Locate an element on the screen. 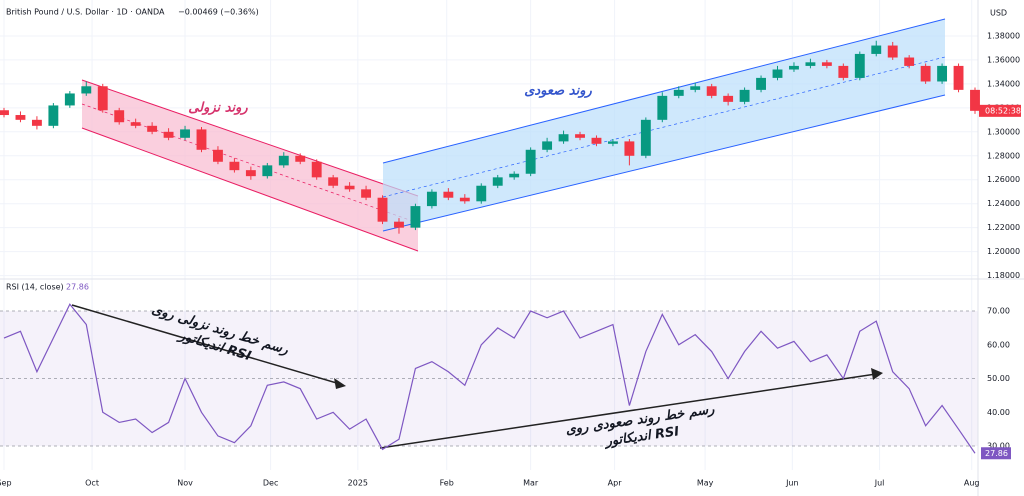 The image size is (1024, 496). y-tick-label: 1.30000 is located at coordinates (1003, 131).